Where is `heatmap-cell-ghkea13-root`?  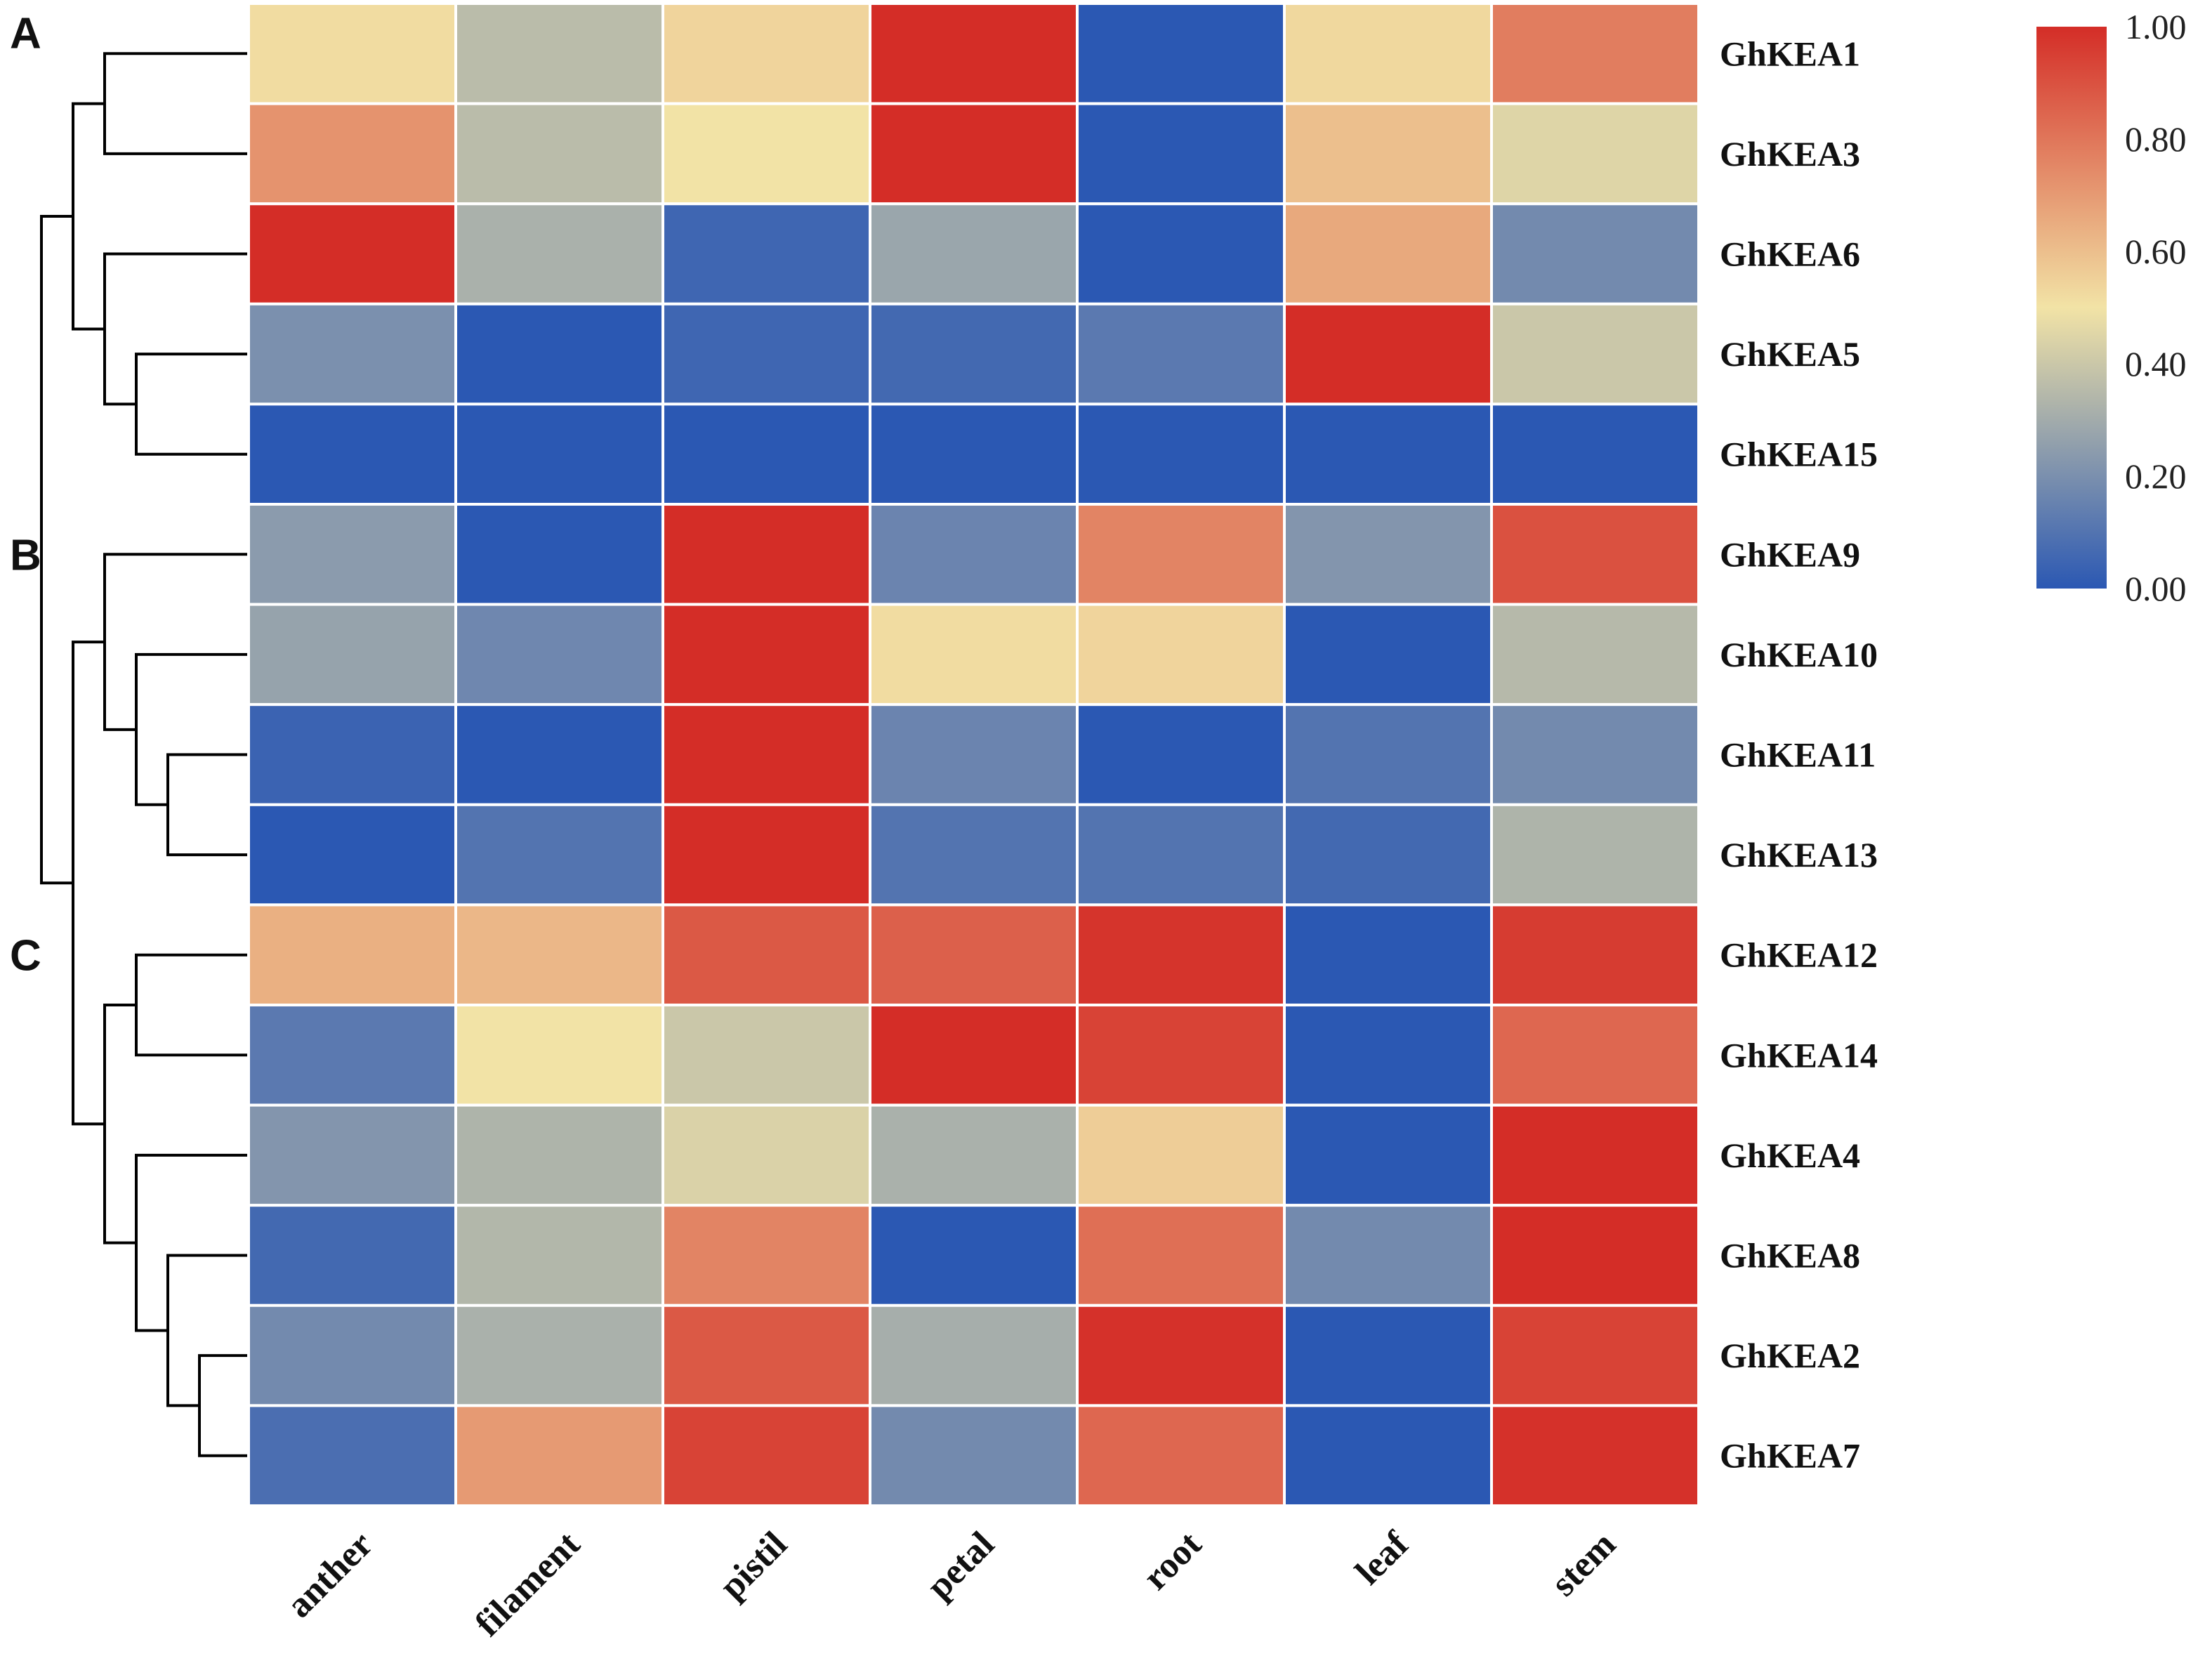 heatmap-cell-ghkea13-root is located at coordinates (1181, 855).